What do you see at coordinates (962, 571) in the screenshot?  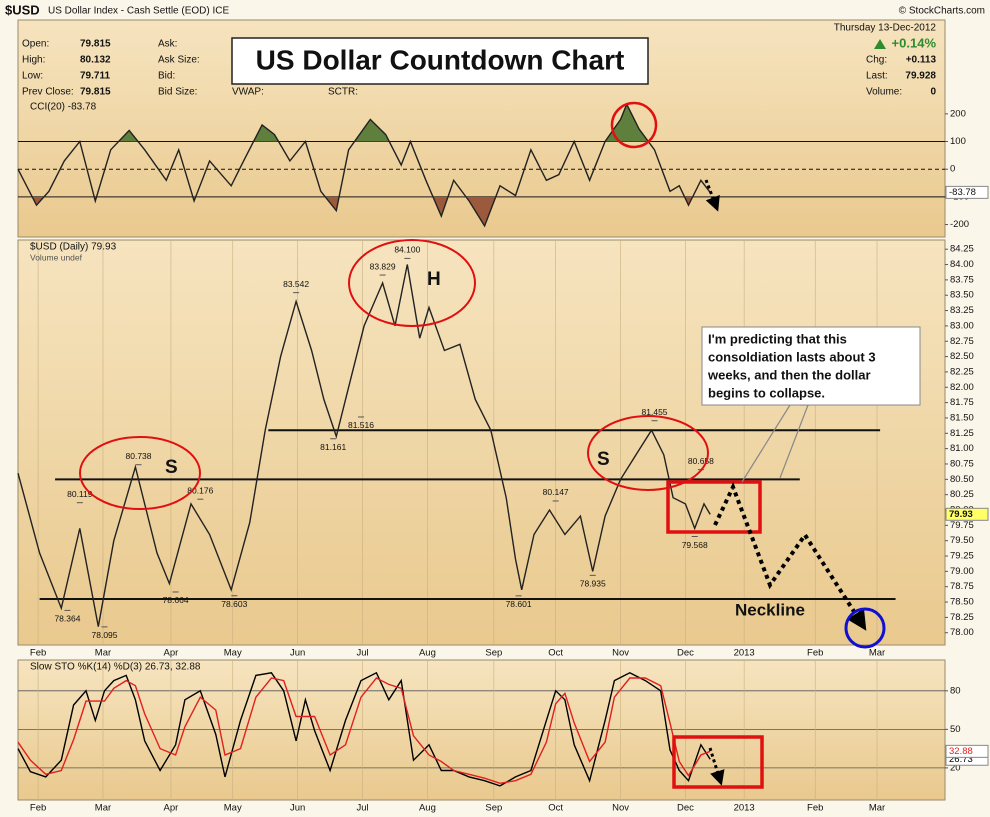 I see `y-tick-label: 79.00` at bounding box center [962, 571].